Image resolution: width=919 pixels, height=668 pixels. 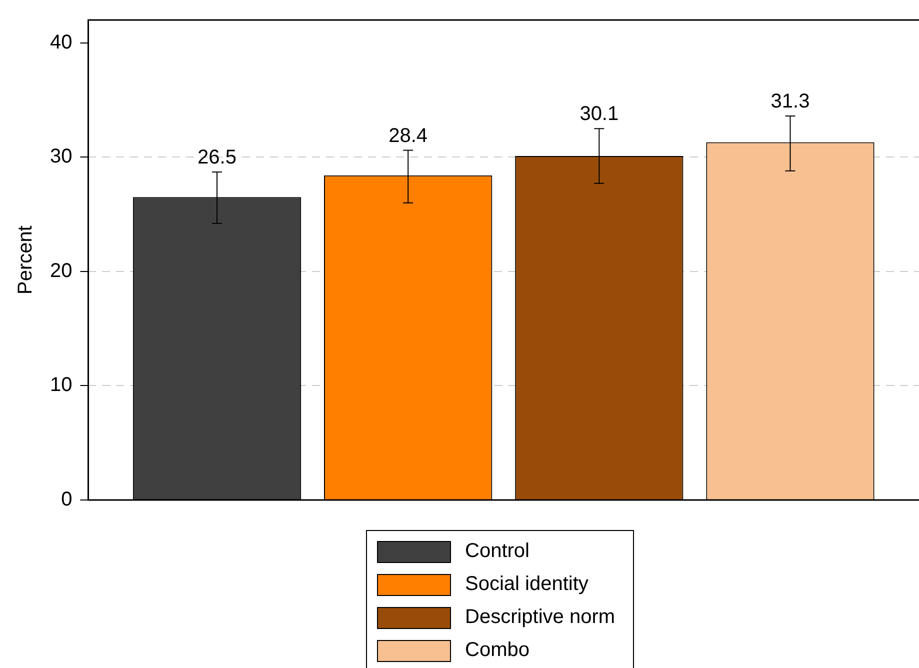 I want to click on data-label: 31.3, so click(x=790, y=101).